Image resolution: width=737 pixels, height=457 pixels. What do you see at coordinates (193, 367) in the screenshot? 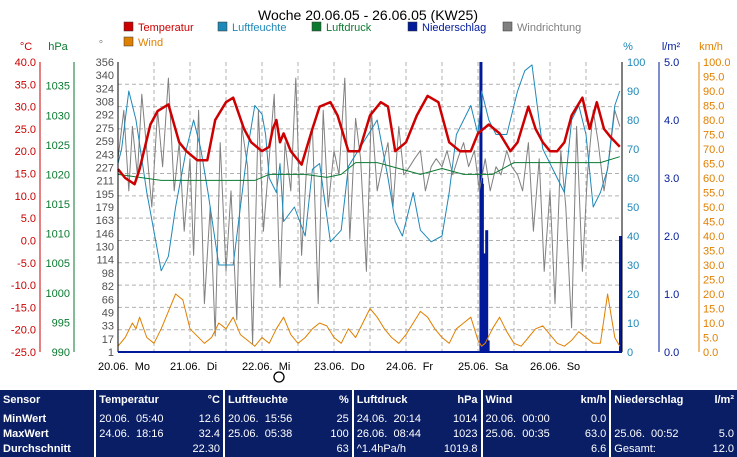
I see `x-axis-day-label: 21.06. Di` at bounding box center [193, 367].